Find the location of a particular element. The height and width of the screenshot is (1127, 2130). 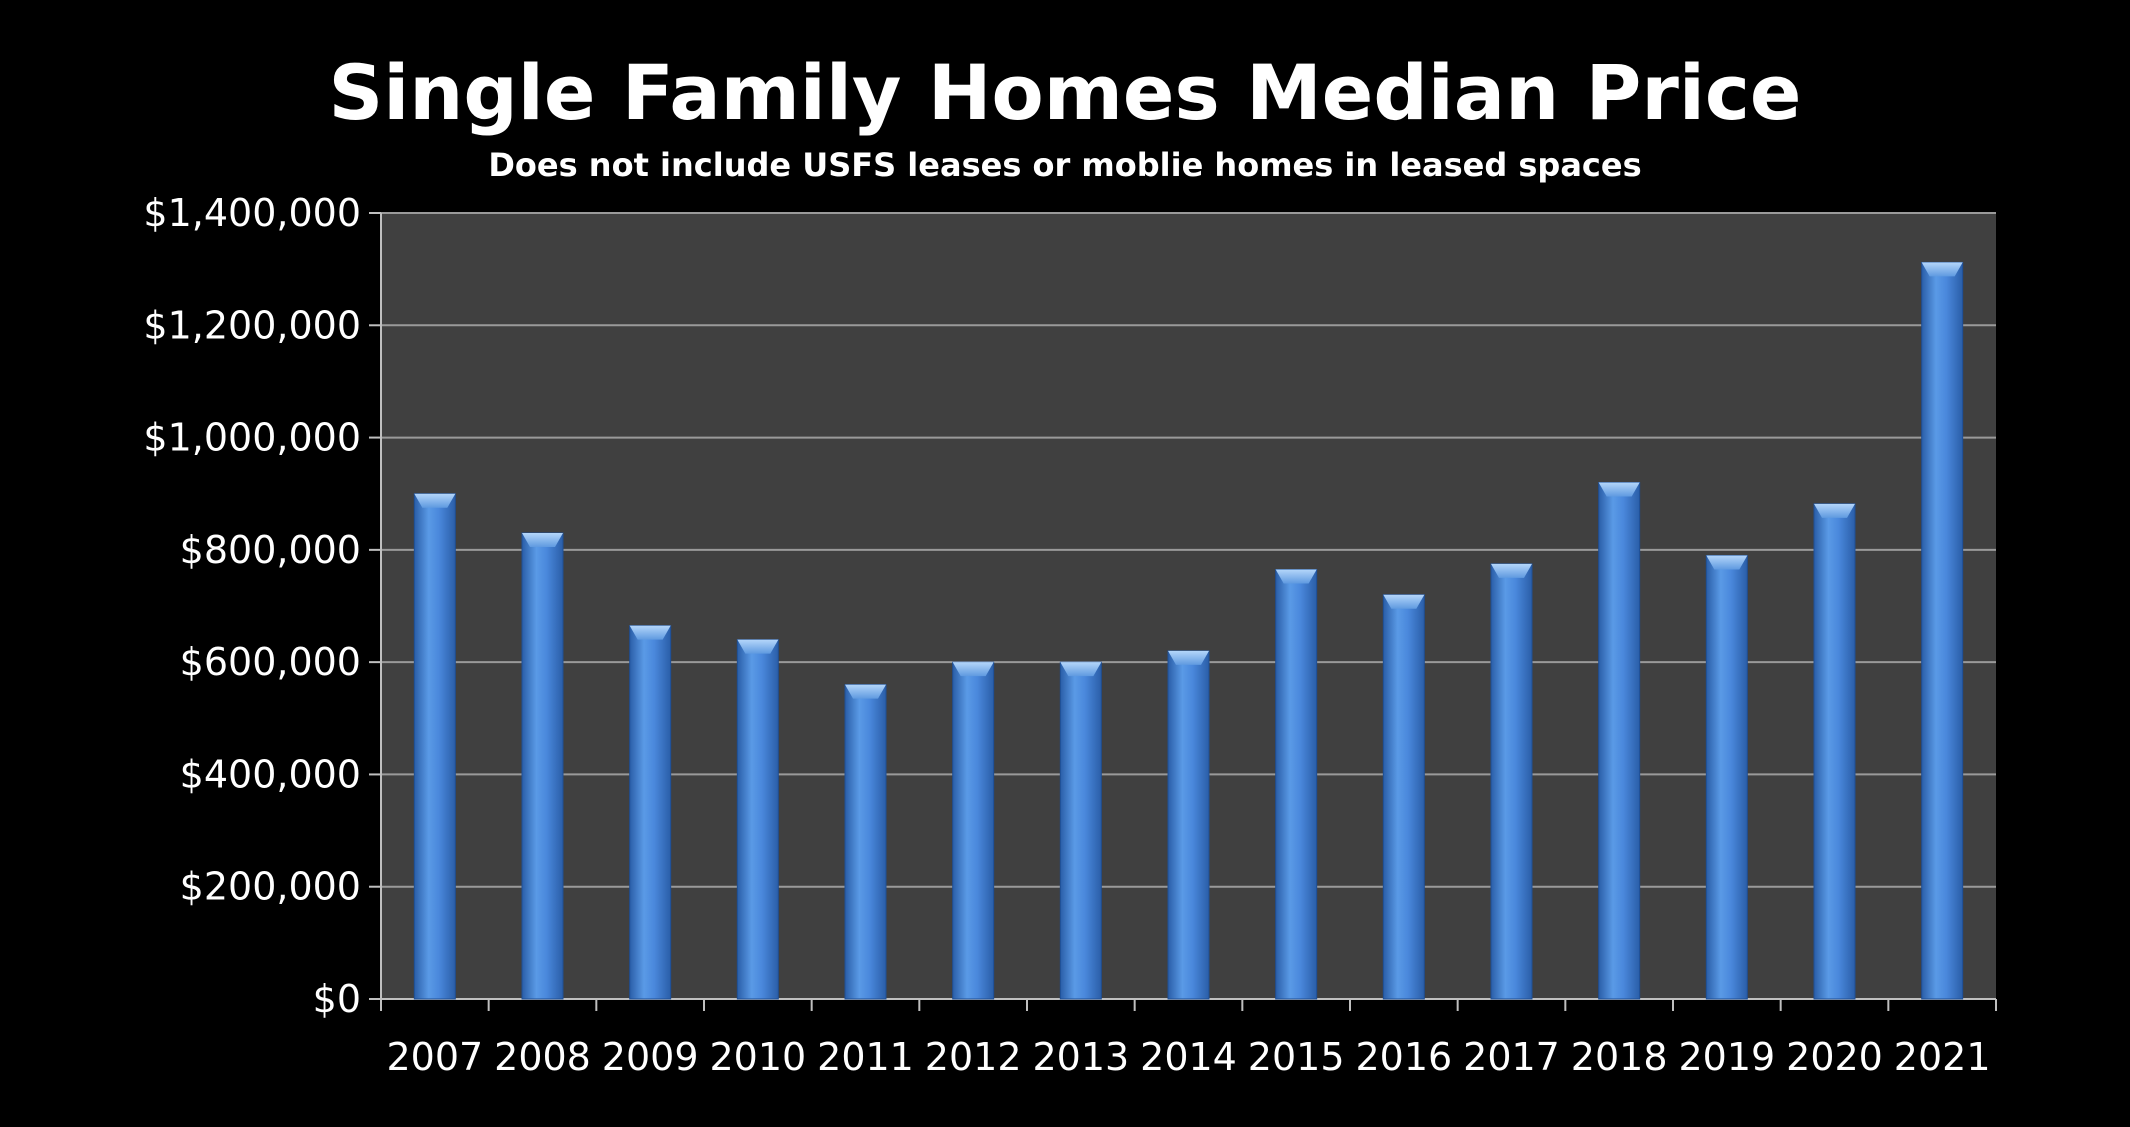

y-tick-label: $400,000 is located at coordinates (270, 774).